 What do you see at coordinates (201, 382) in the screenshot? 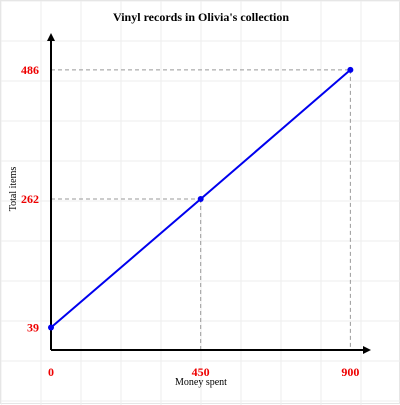
I see `x-axis-title: Money spent` at bounding box center [201, 382].